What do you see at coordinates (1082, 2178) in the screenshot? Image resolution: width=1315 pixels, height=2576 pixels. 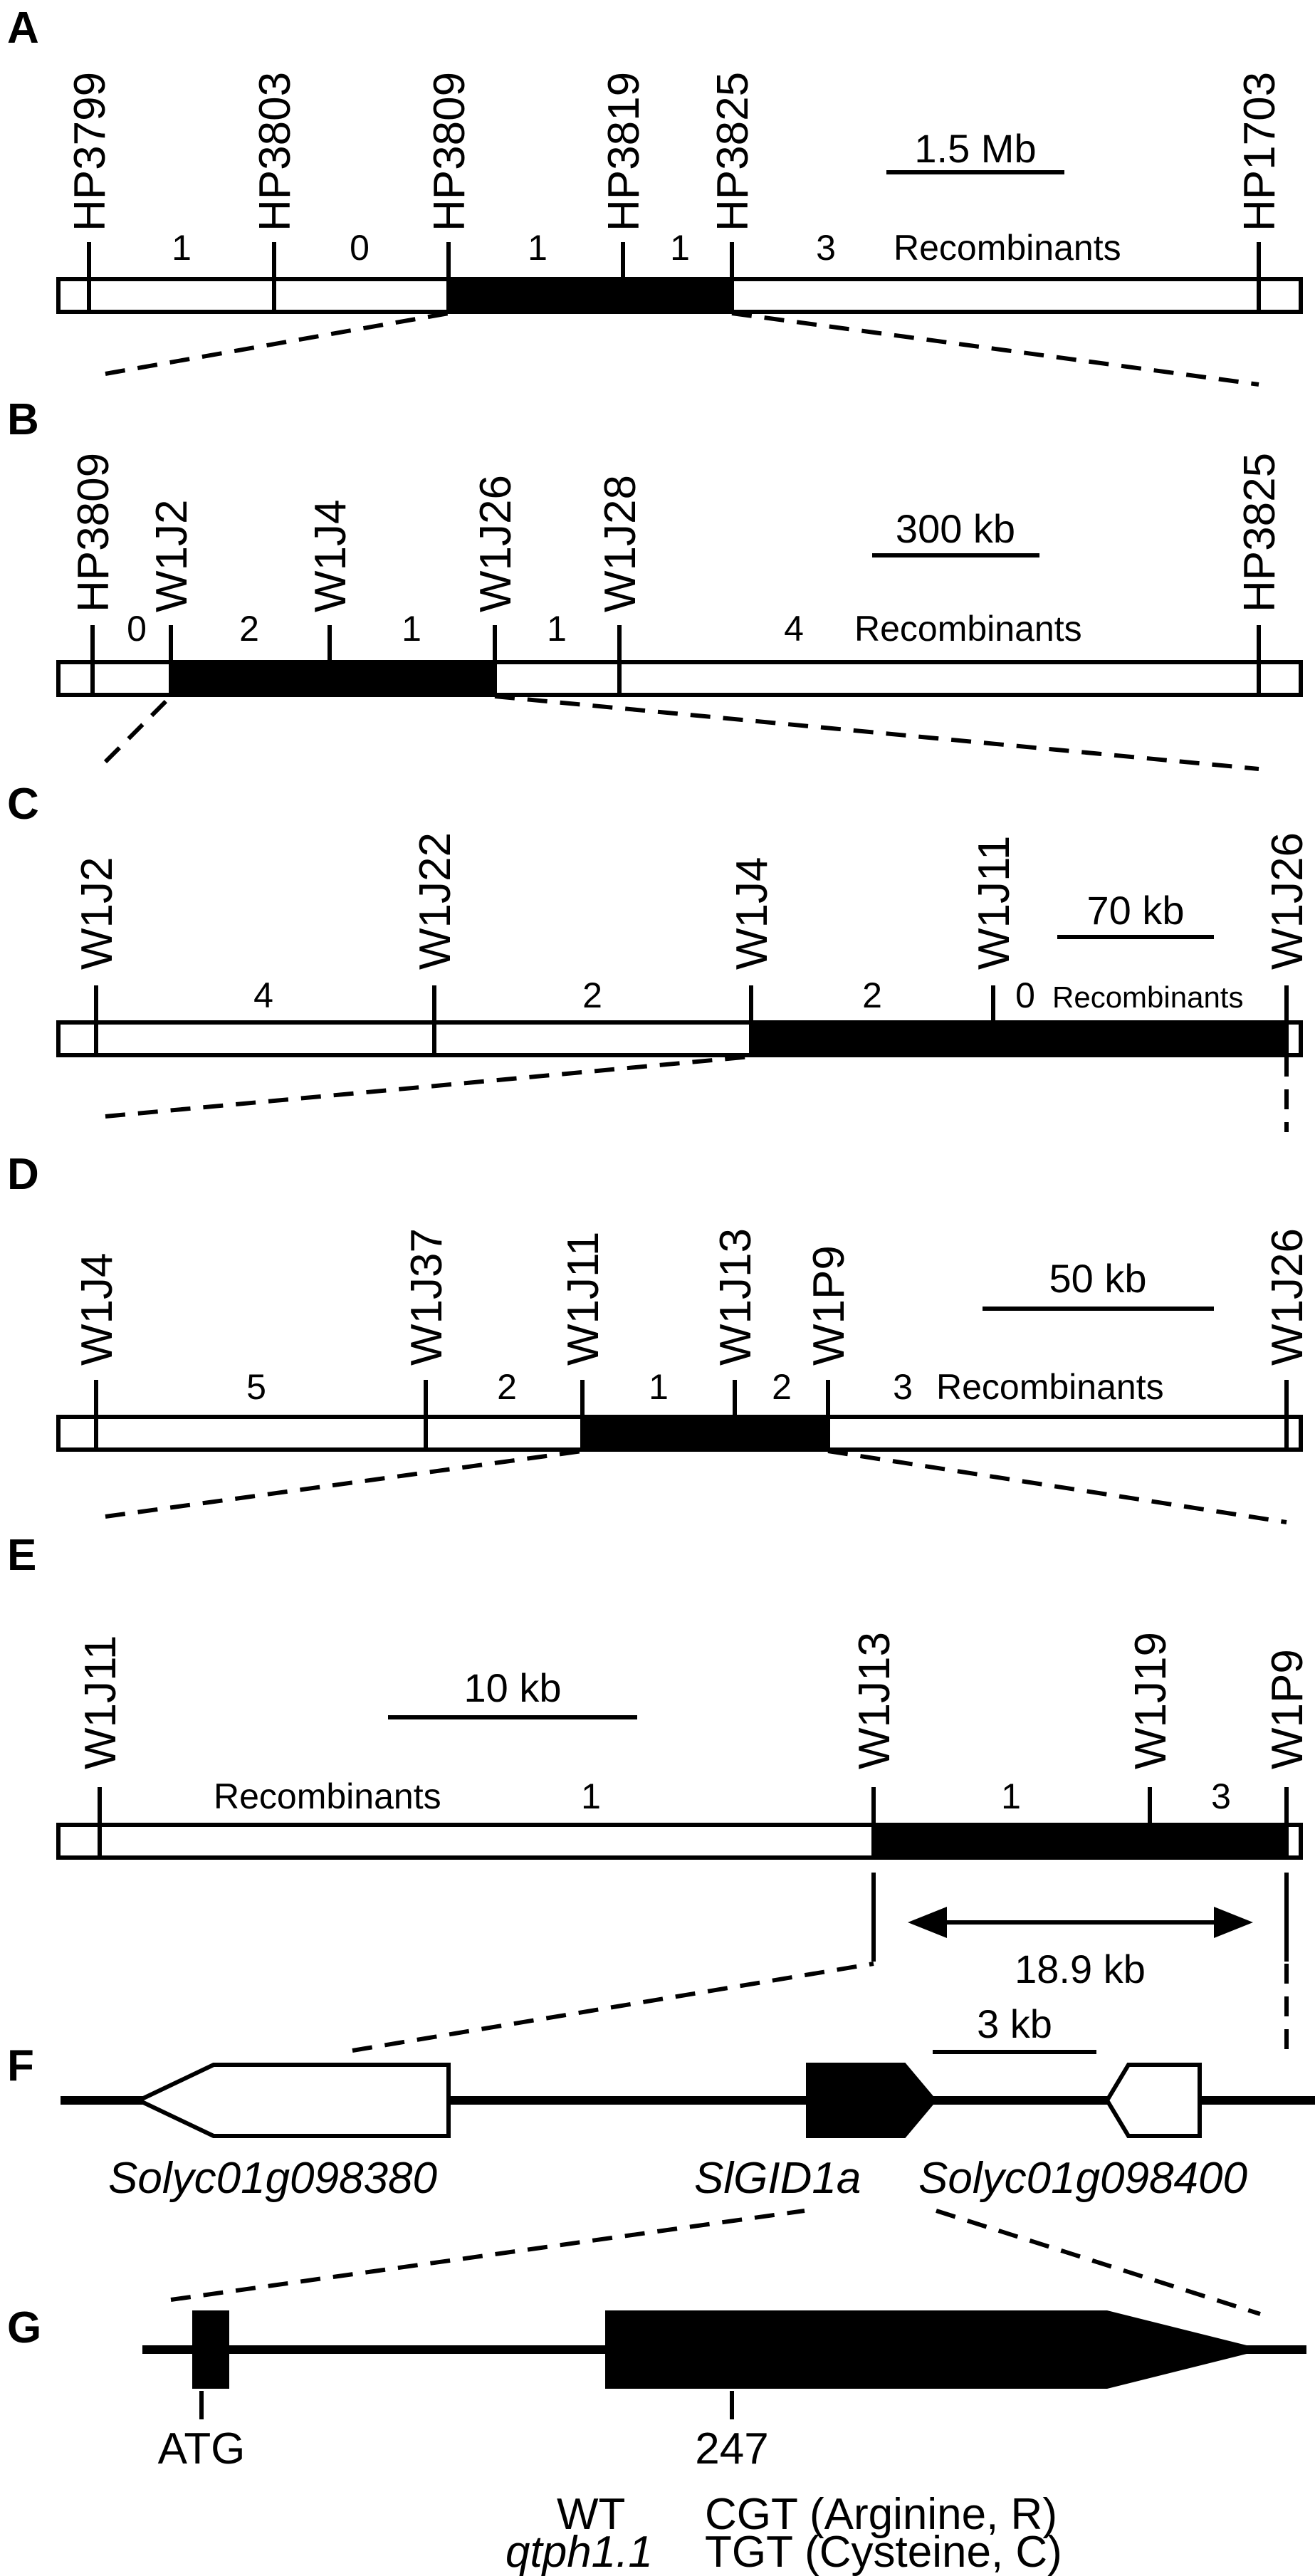 I see `gene-label-solyc01g098400: Solyc01g098400` at bounding box center [1082, 2178].